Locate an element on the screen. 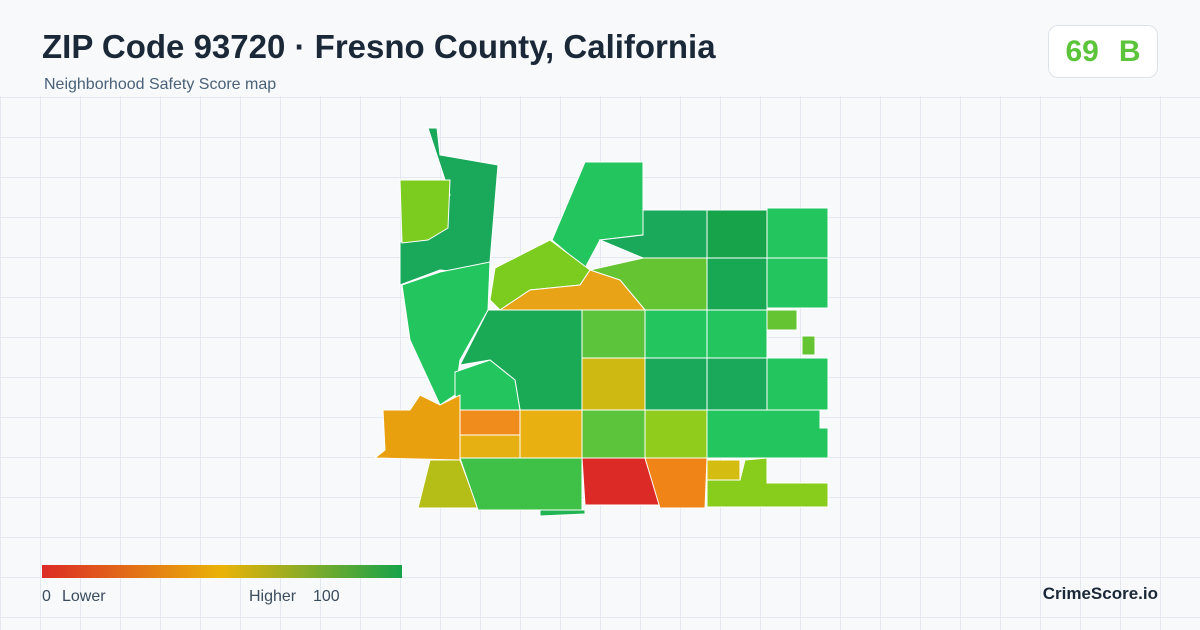 Image resolution: width=1200 pixels, height=630 pixels. legend-min-label: Lower is located at coordinates (84, 596).